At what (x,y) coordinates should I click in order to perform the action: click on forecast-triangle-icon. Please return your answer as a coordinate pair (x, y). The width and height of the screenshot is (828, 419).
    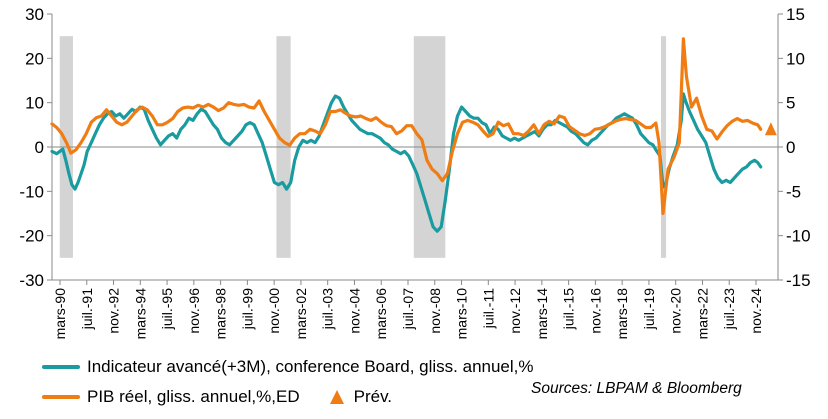
    Looking at the image, I should click on (336, 397).